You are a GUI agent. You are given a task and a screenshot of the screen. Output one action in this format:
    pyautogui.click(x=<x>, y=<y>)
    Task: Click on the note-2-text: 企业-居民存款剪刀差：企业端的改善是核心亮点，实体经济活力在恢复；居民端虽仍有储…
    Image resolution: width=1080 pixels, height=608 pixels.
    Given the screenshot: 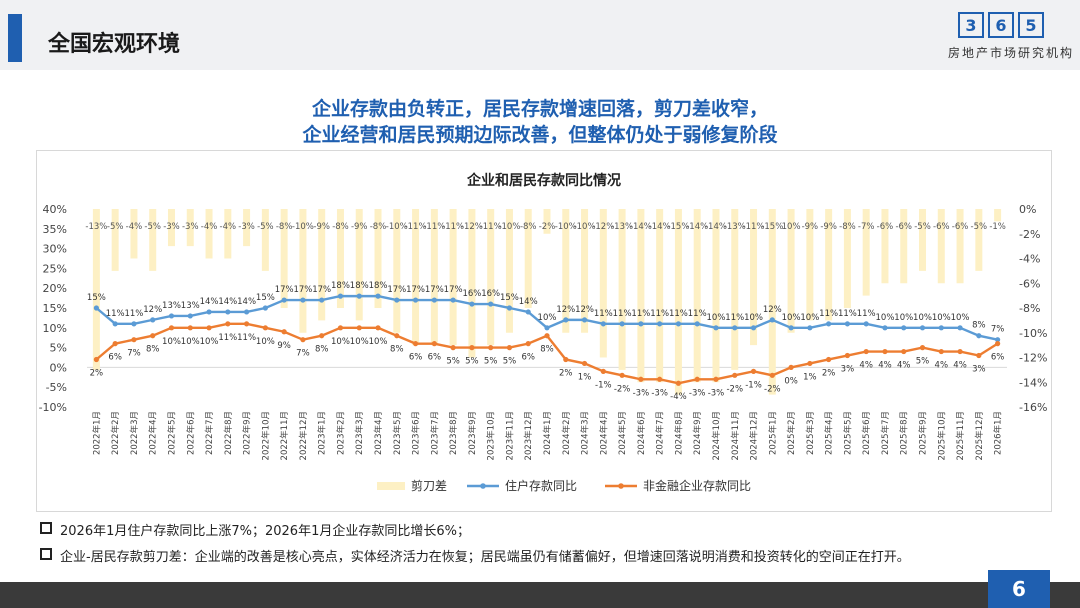 What is the action you would take?
    pyautogui.click(x=485, y=557)
    